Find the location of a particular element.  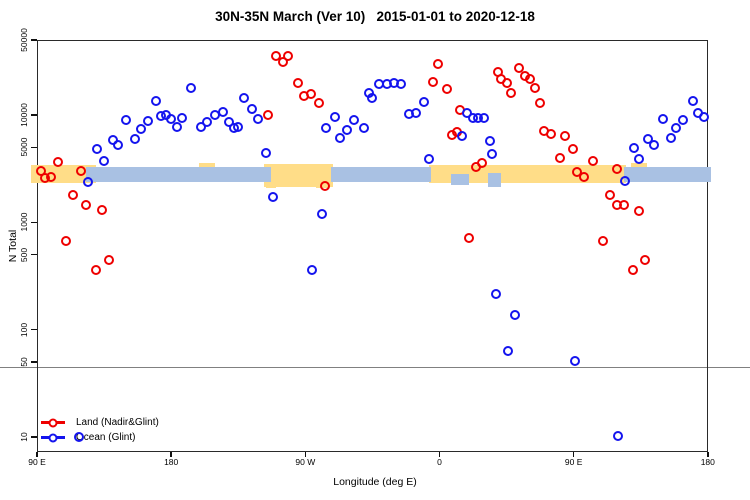

y-axis-tick-label: 50 is located at coordinates (24, 362).